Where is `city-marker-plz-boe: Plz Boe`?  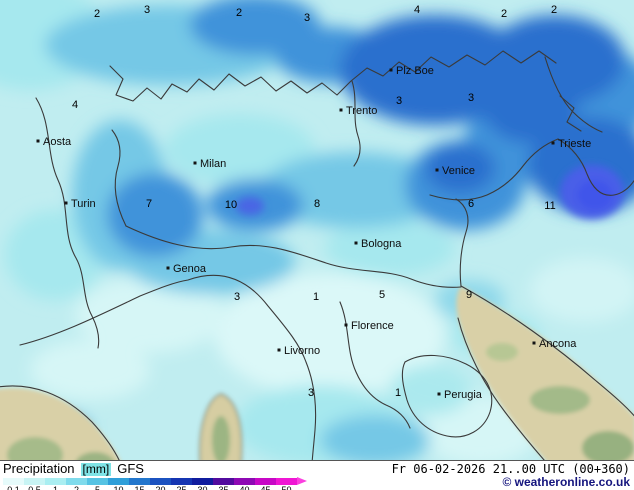
city-marker-plz-boe: Plz Boe is located at coordinates (411, 71).